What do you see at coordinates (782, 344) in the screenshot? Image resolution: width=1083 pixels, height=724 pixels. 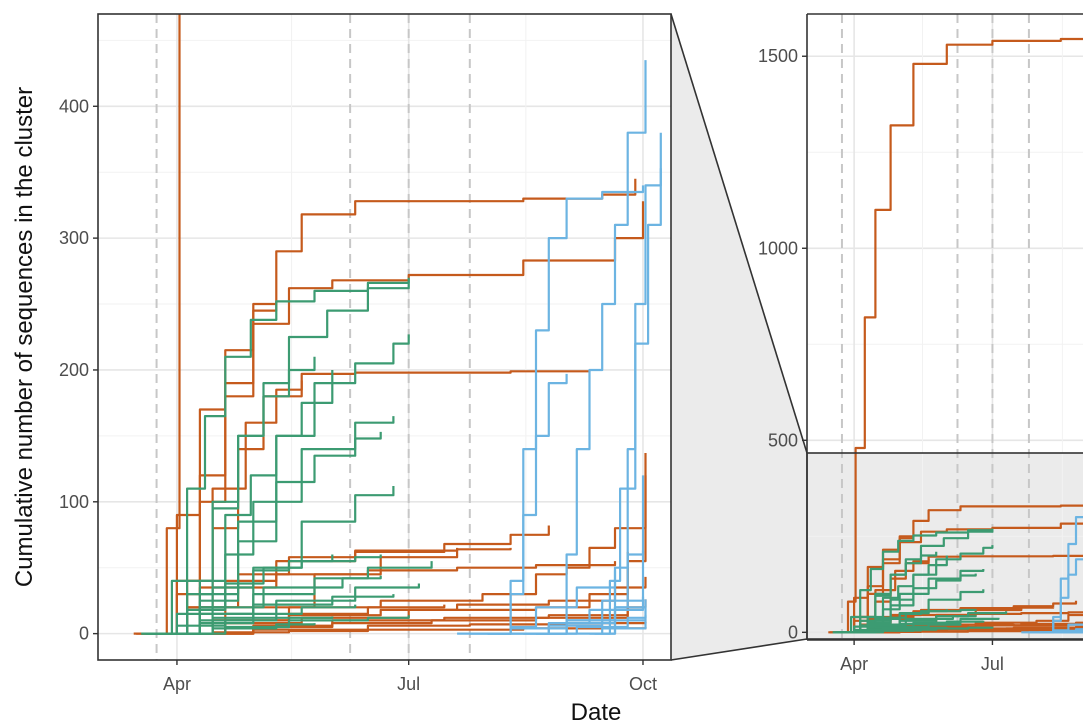 I see `inset-y-axis: 0 500 1000 1500` at bounding box center [782, 344].